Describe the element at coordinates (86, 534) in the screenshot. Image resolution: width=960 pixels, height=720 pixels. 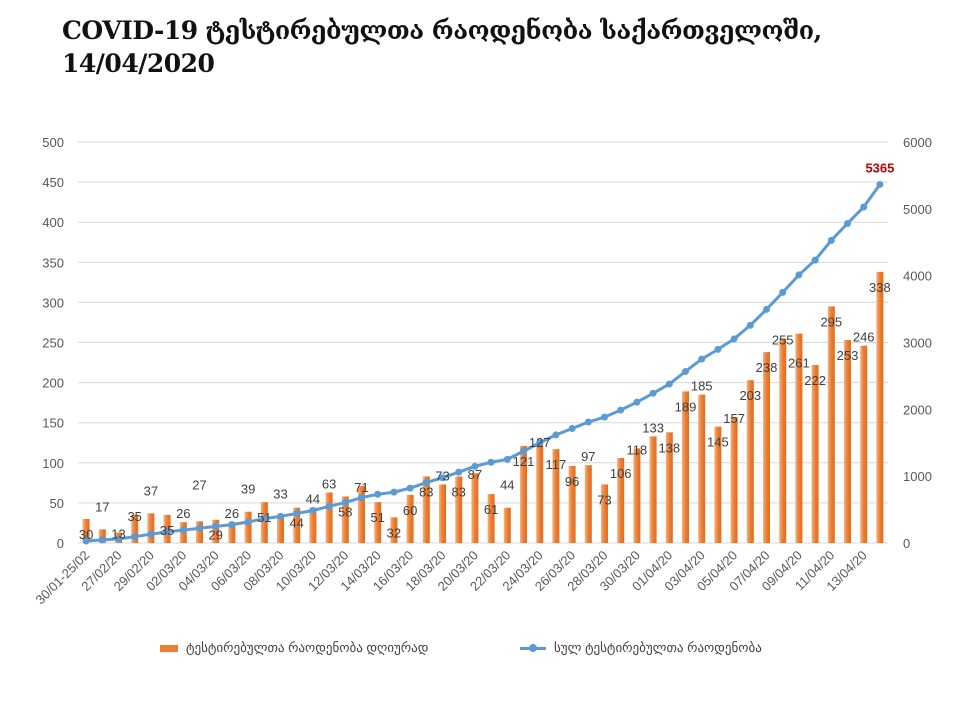
I see `bar-data-label: 30` at that location.